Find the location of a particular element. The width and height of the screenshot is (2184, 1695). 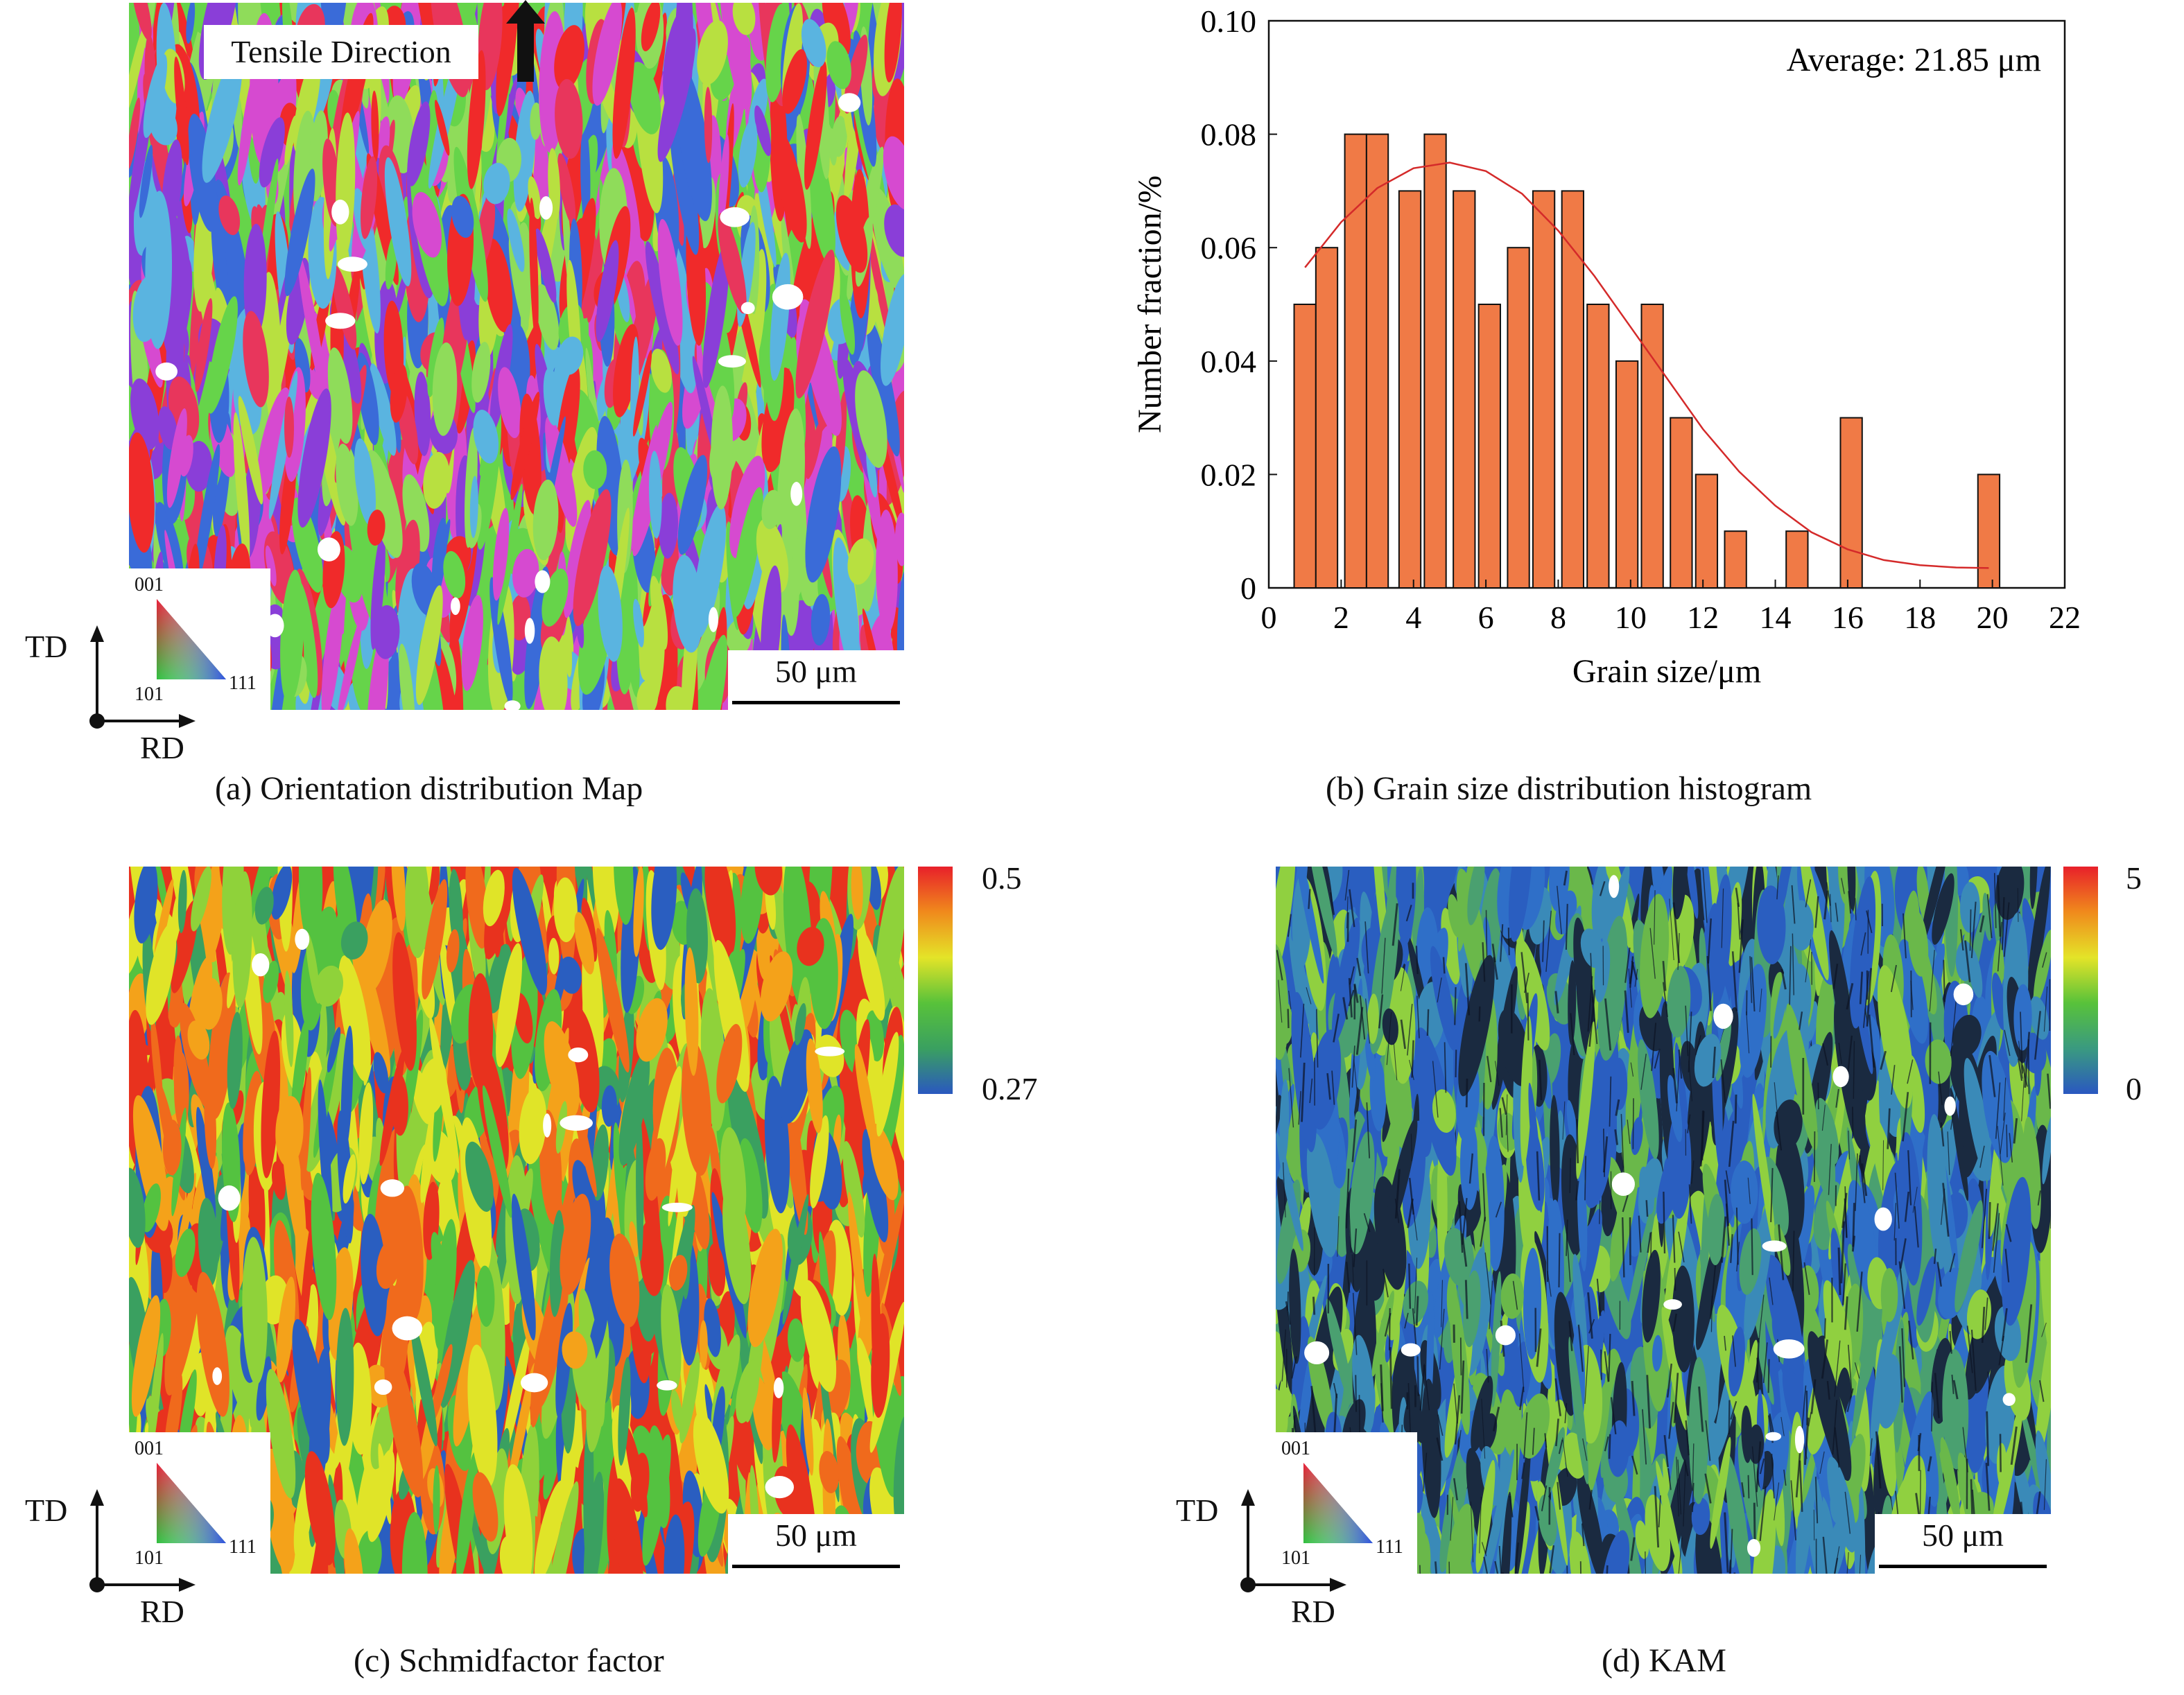

x-tick-label: 18 is located at coordinates (1920, 617).